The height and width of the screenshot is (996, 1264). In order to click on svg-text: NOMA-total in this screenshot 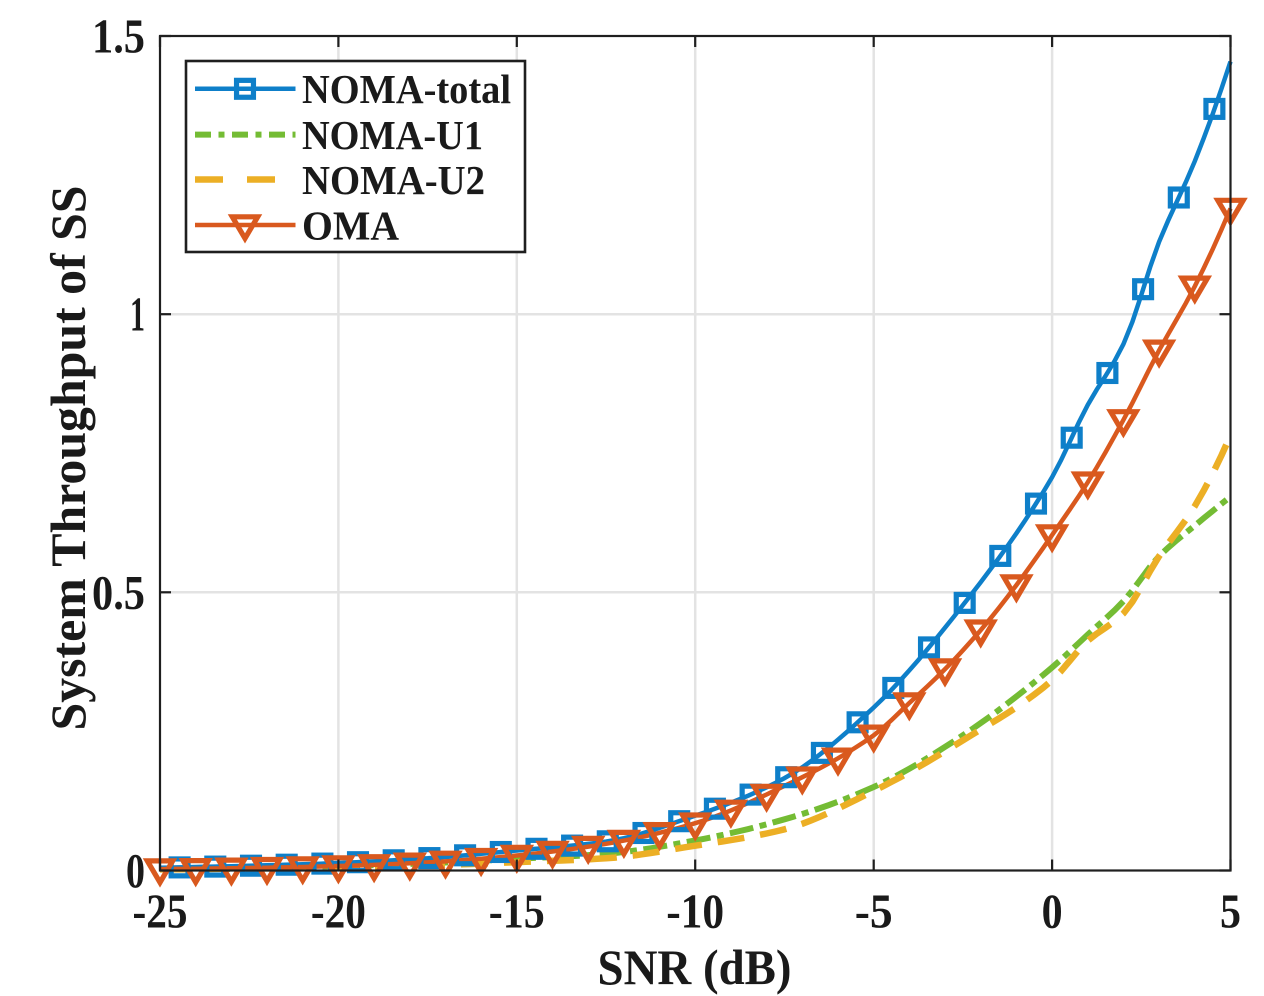, I will do `click(406, 89)`.